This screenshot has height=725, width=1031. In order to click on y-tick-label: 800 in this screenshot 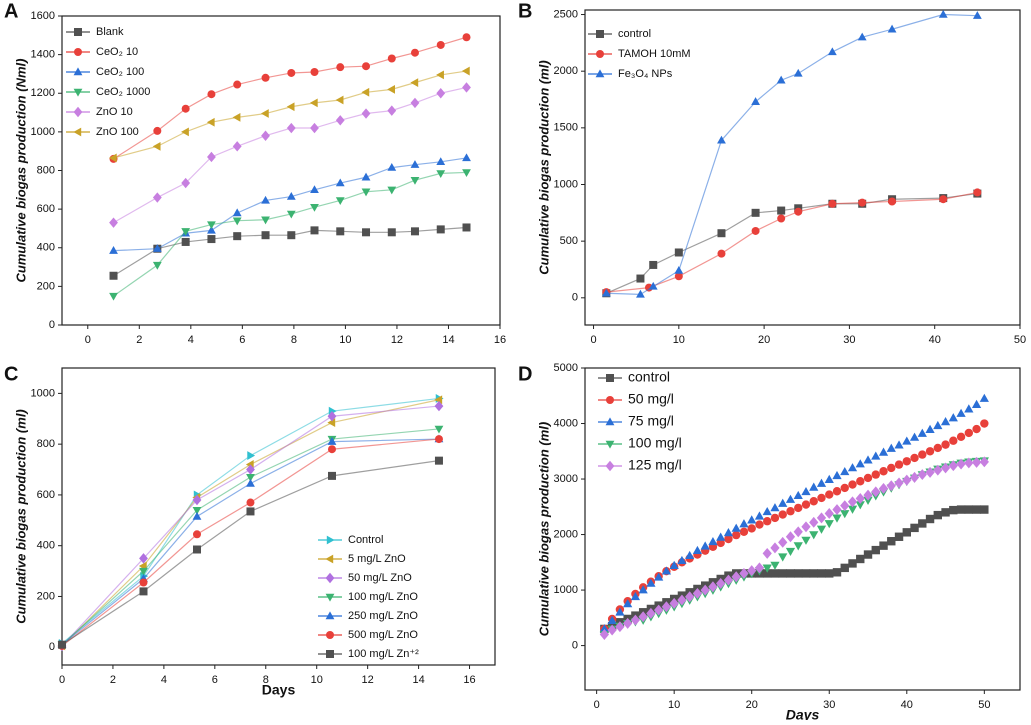, I will do `click(46, 444)`.